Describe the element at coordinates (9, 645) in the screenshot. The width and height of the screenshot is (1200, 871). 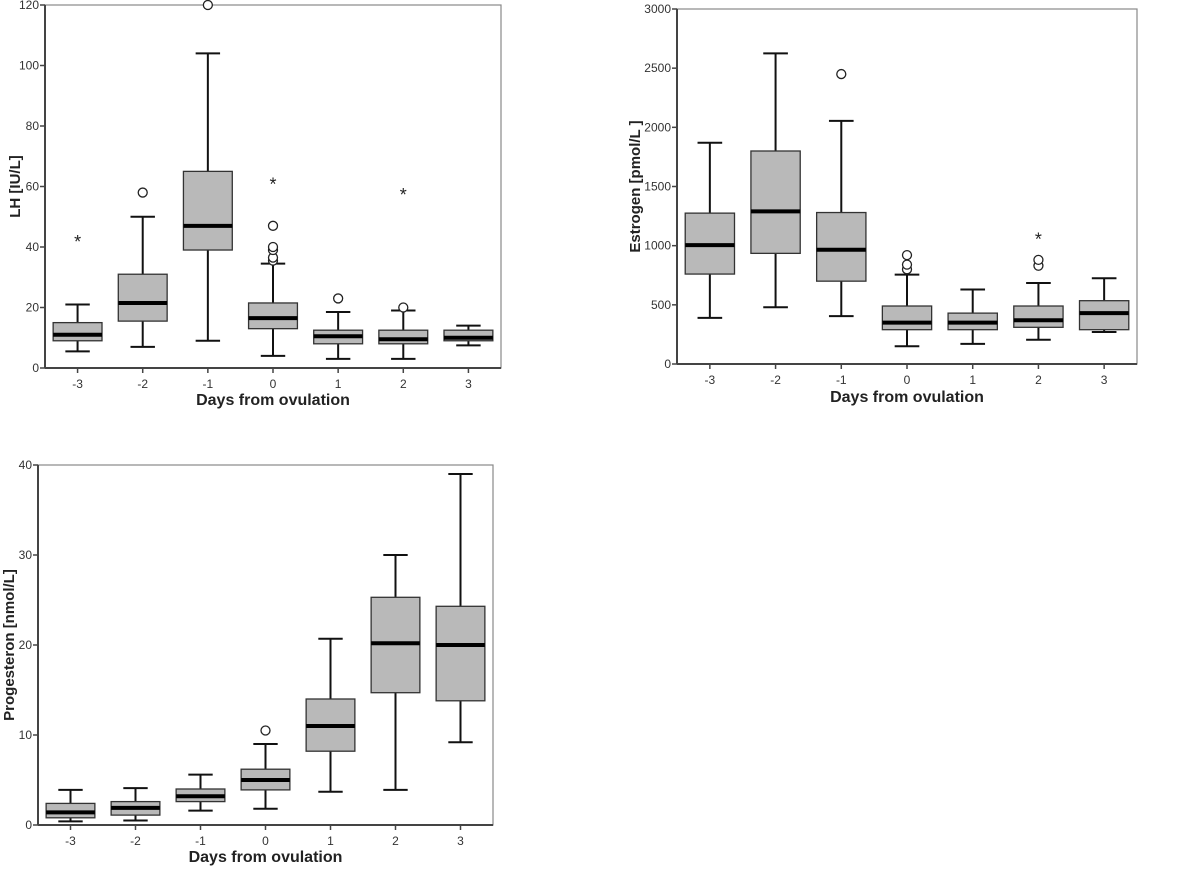
I see `y-axis-label: Progesteron [nmol/L]` at that location.